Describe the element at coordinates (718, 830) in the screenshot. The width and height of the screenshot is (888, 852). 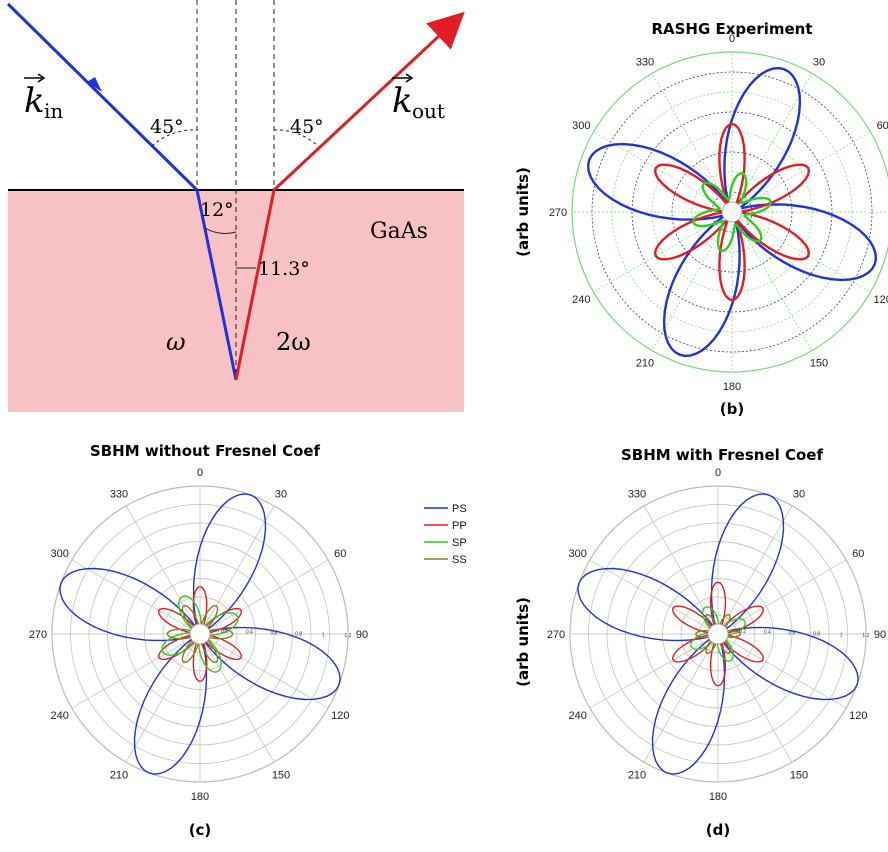
I see `panel-label-d: (d)` at that location.